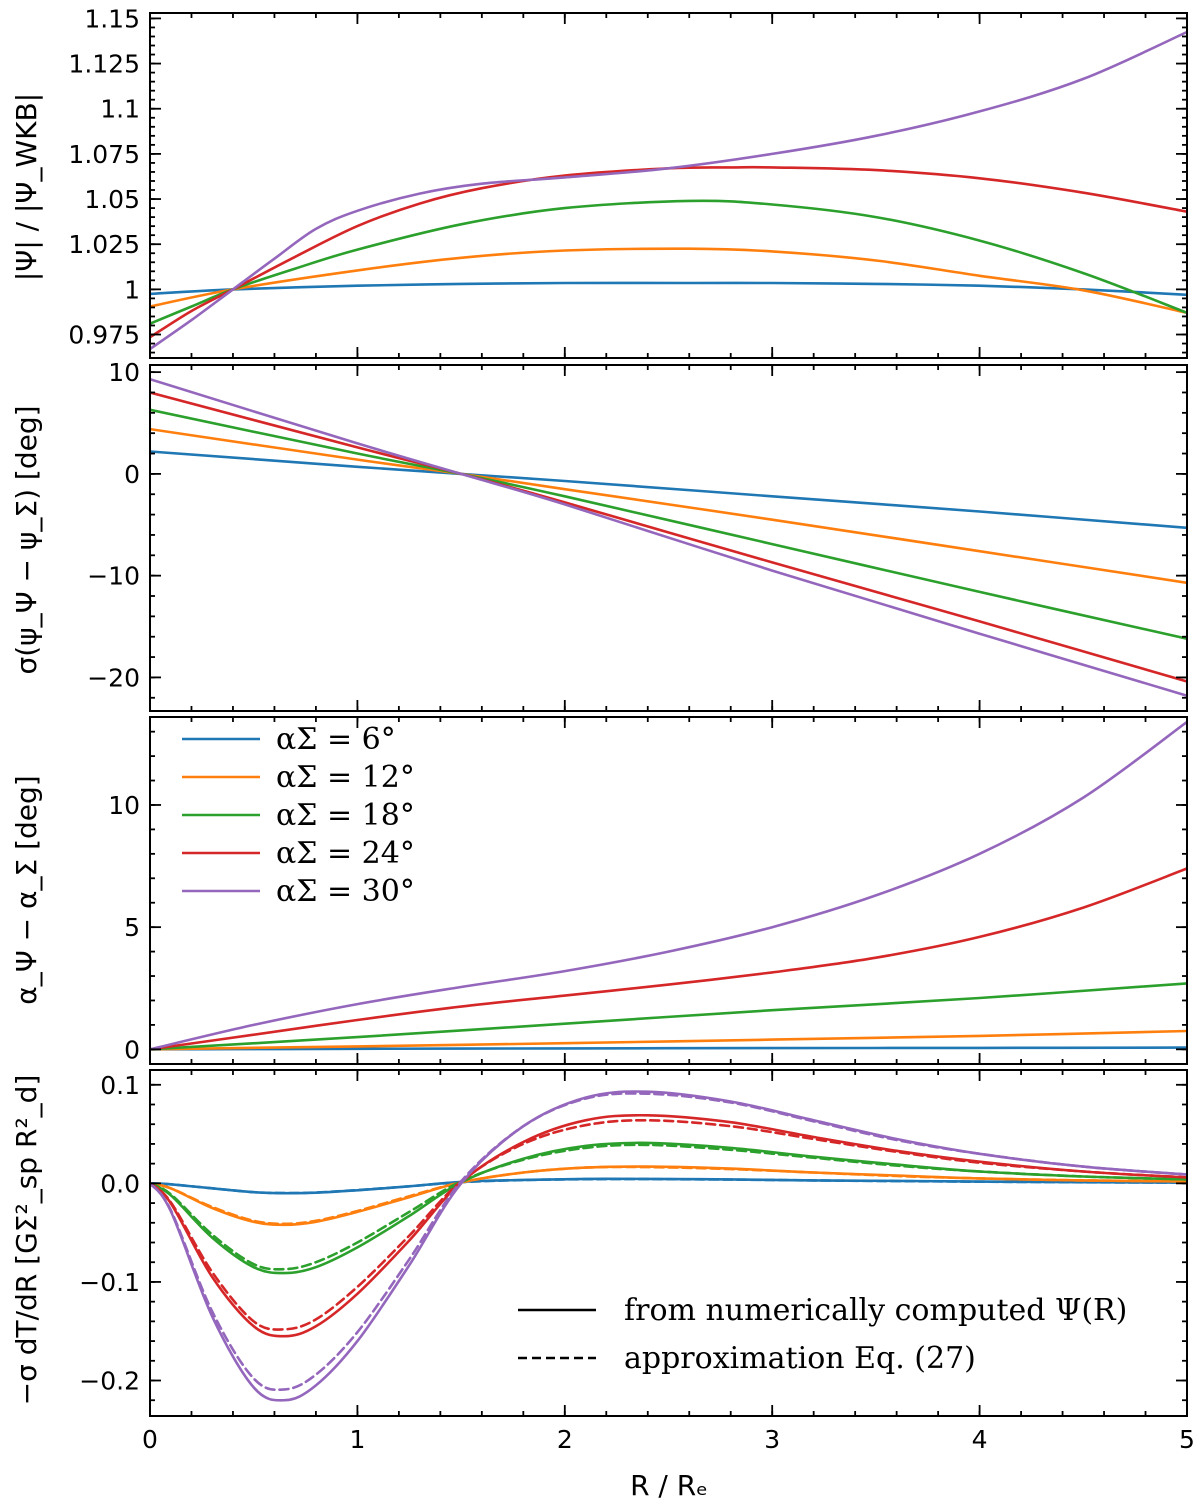 Image resolution: width=1200 pixels, height=1511 pixels. I want to click on y-tick-label-phase: 10, so click(124, 372).